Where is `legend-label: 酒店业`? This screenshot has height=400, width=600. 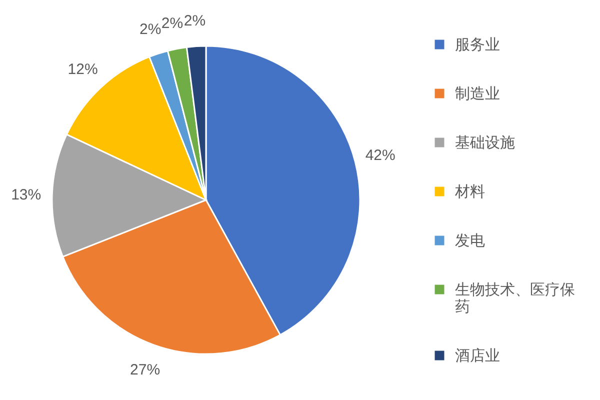 legend-label: 酒店业 is located at coordinates (477, 355).